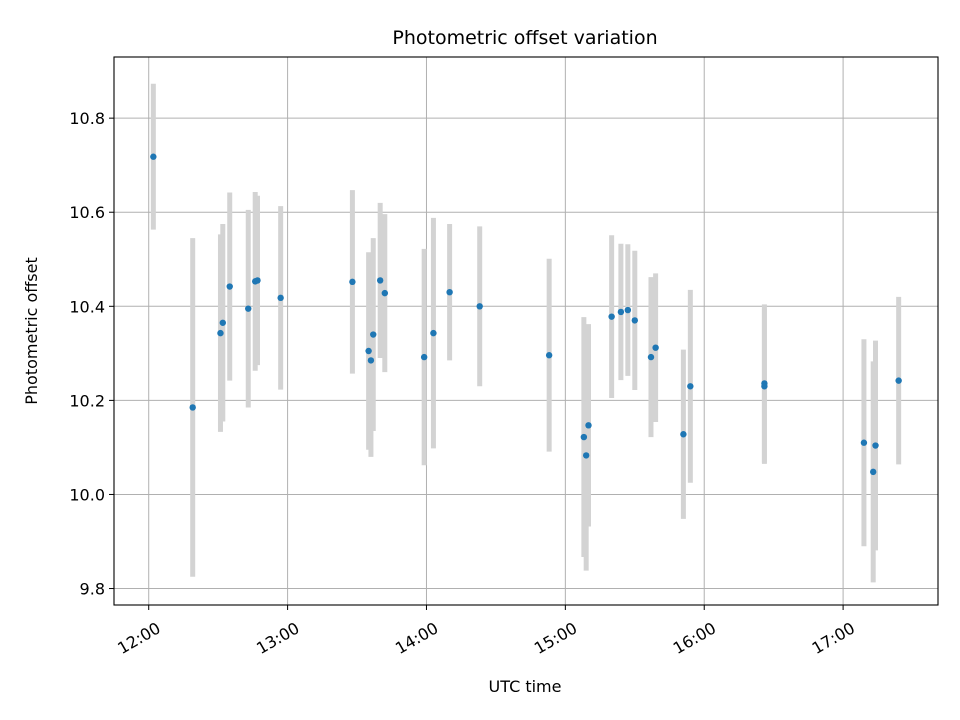 Image resolution: width=960 pixels, height=720 pixels. I want to click on y-tick-label: 10.8, so click(87, 118).